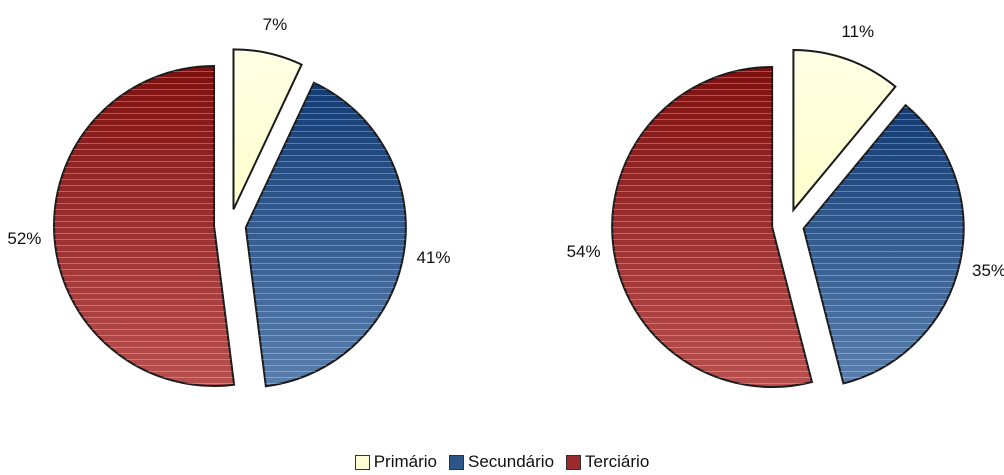 The width and height of the screenshot is (1004, 475). Describe the element at coordinates (617, 461) in the screenshot. I see `legend-label-terciario: Terciário` at that location.